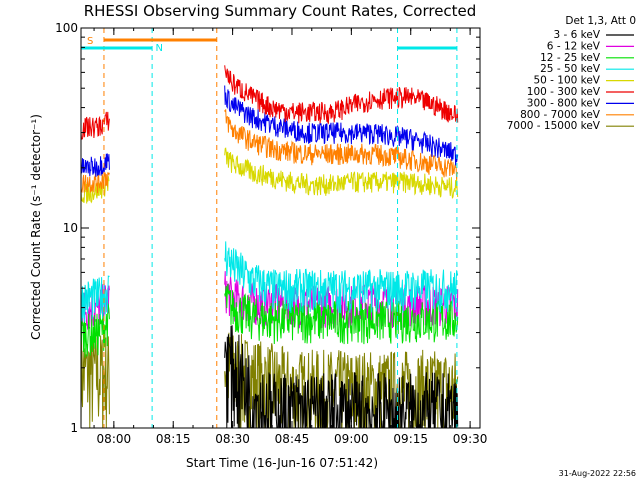 This screenshot has width=640, height=480. I want to click on y-tick-label: 100, so click(66, 28).